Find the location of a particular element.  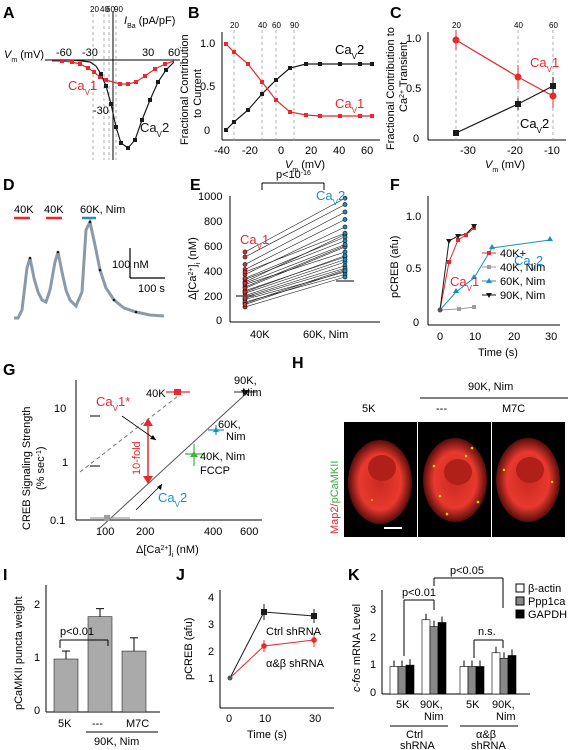

c-ylabel2: Ca2+ Transient is located at coordinates (404, 77).